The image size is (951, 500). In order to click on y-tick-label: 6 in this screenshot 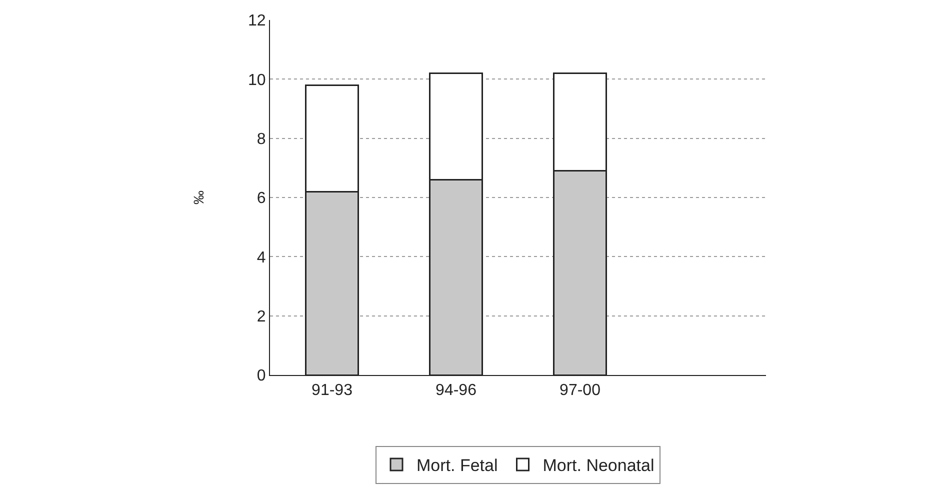, I will do `click(261, 199)`.